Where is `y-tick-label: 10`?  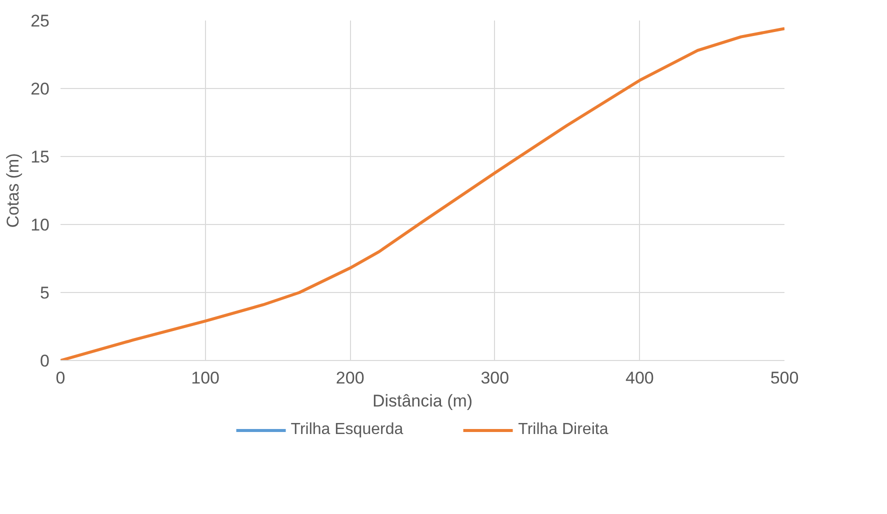 y-tick-label: 10 is located at coordinates (40, 225).